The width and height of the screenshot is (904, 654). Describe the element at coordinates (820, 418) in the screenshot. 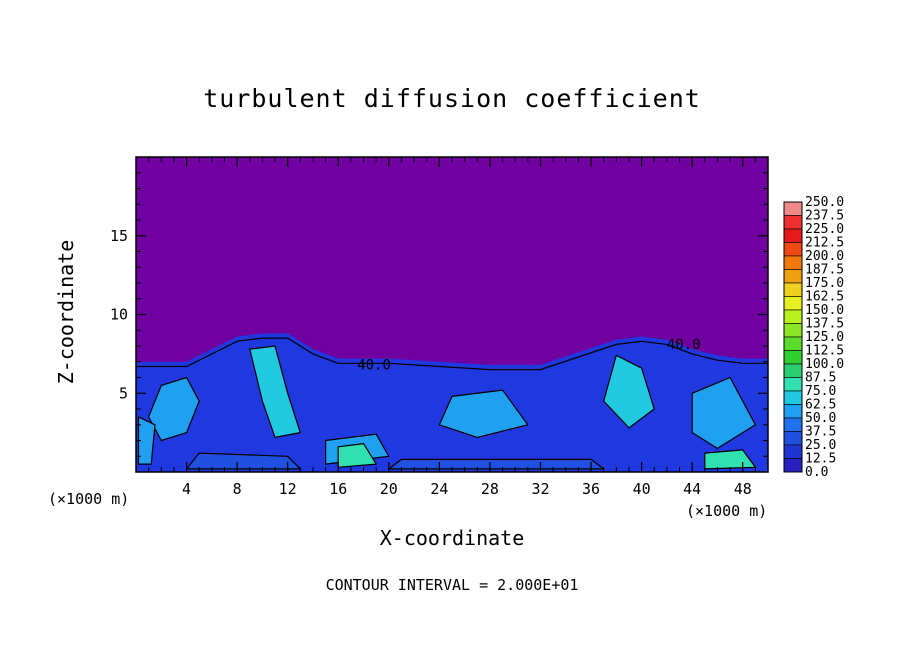

I see `colorbar-label-50.0: 50.0` at that location.